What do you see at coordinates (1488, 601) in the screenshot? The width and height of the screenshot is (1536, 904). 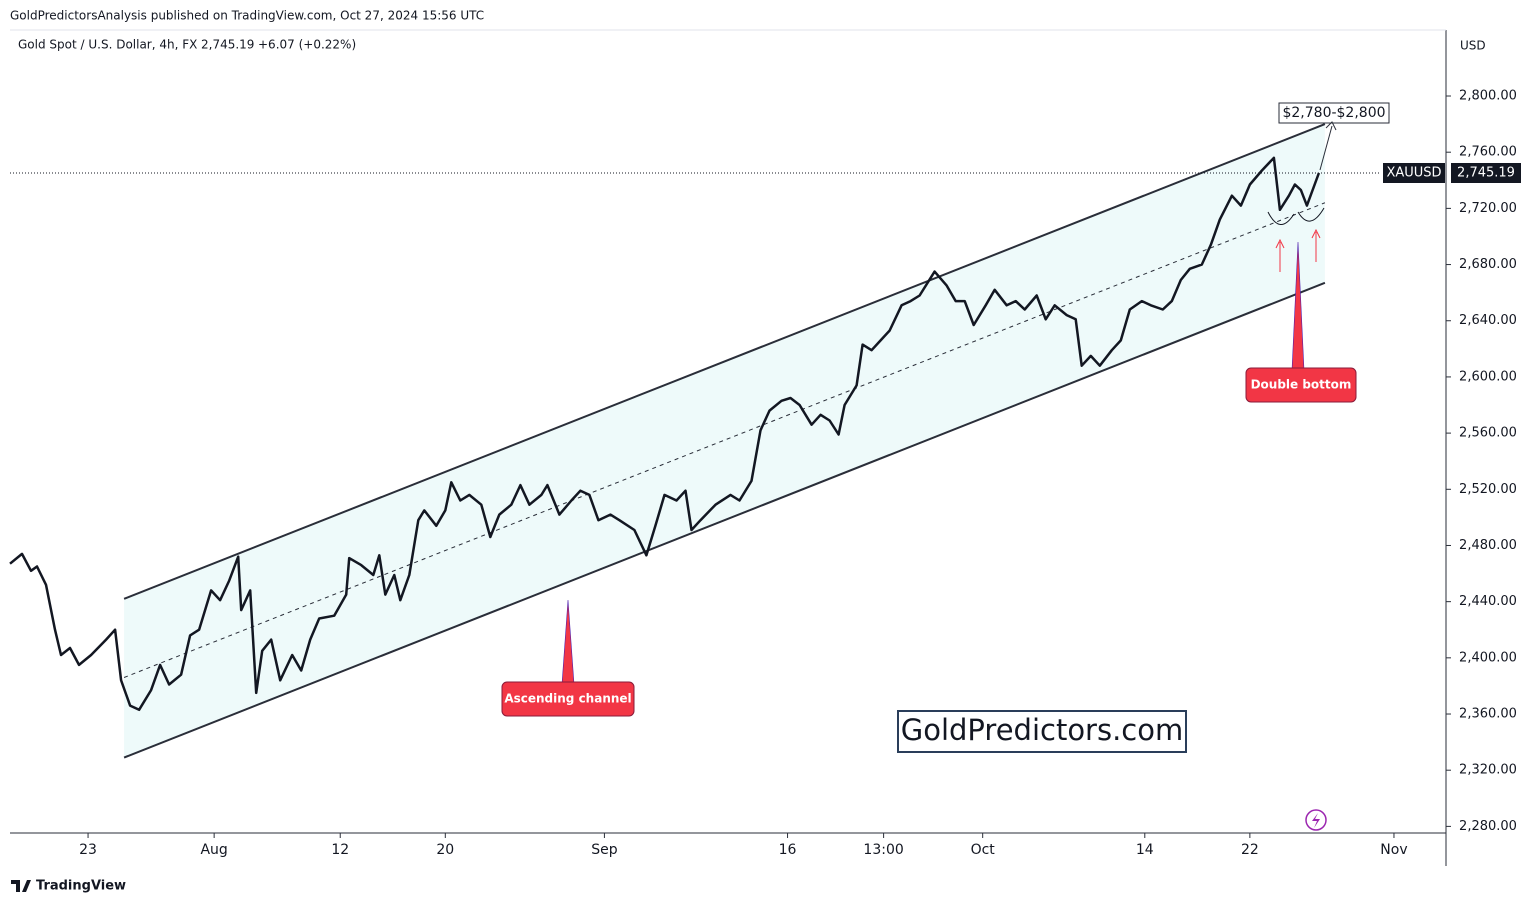 I see `y-tick-label: 2,440.00` at bounding box center [1488, 601].